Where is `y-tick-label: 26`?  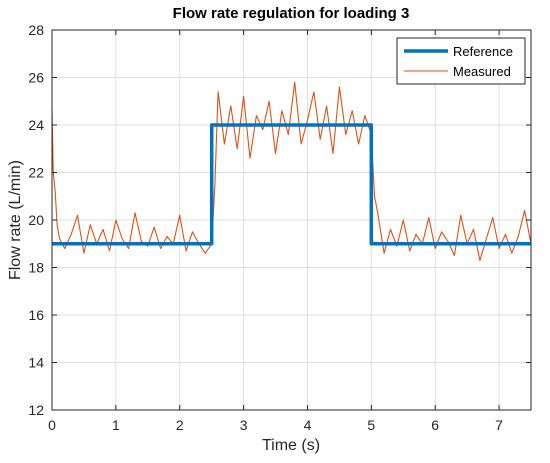 y-tick-label: 26 is located at coordinates (36, 78).